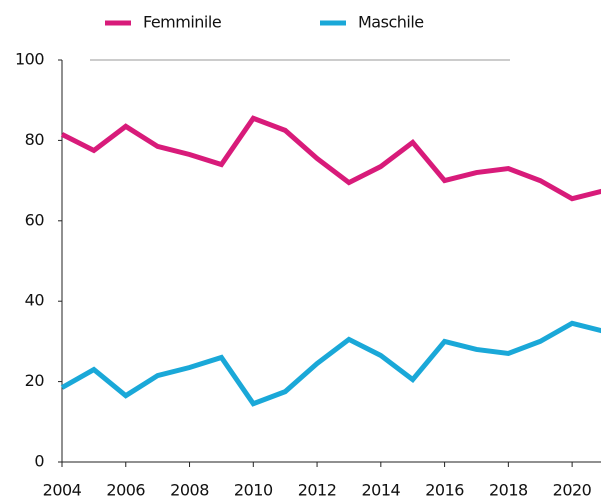  I want to click on y-tick-label: 60, so click(35, 219).